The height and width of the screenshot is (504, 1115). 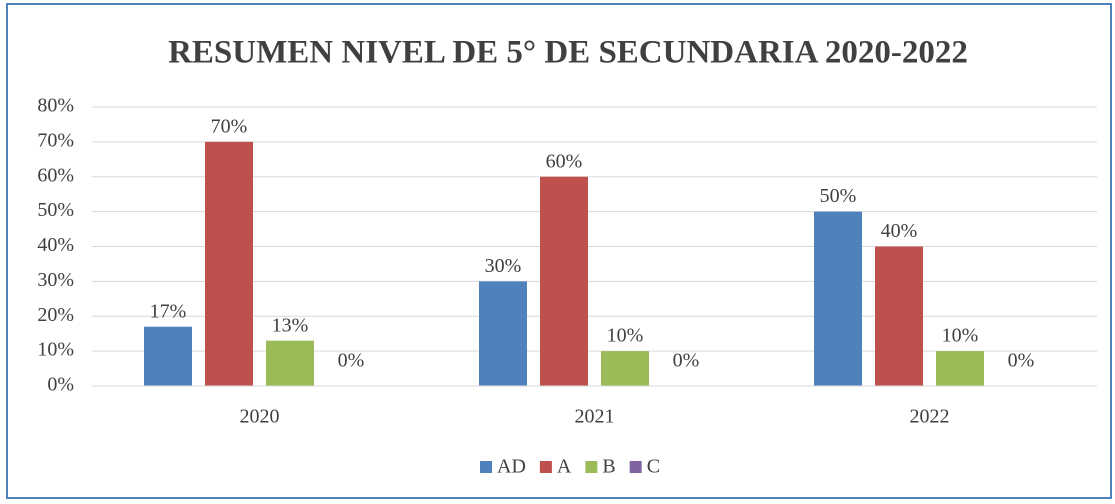 I want to click on legend-label: A, so click(x=564, y=467).